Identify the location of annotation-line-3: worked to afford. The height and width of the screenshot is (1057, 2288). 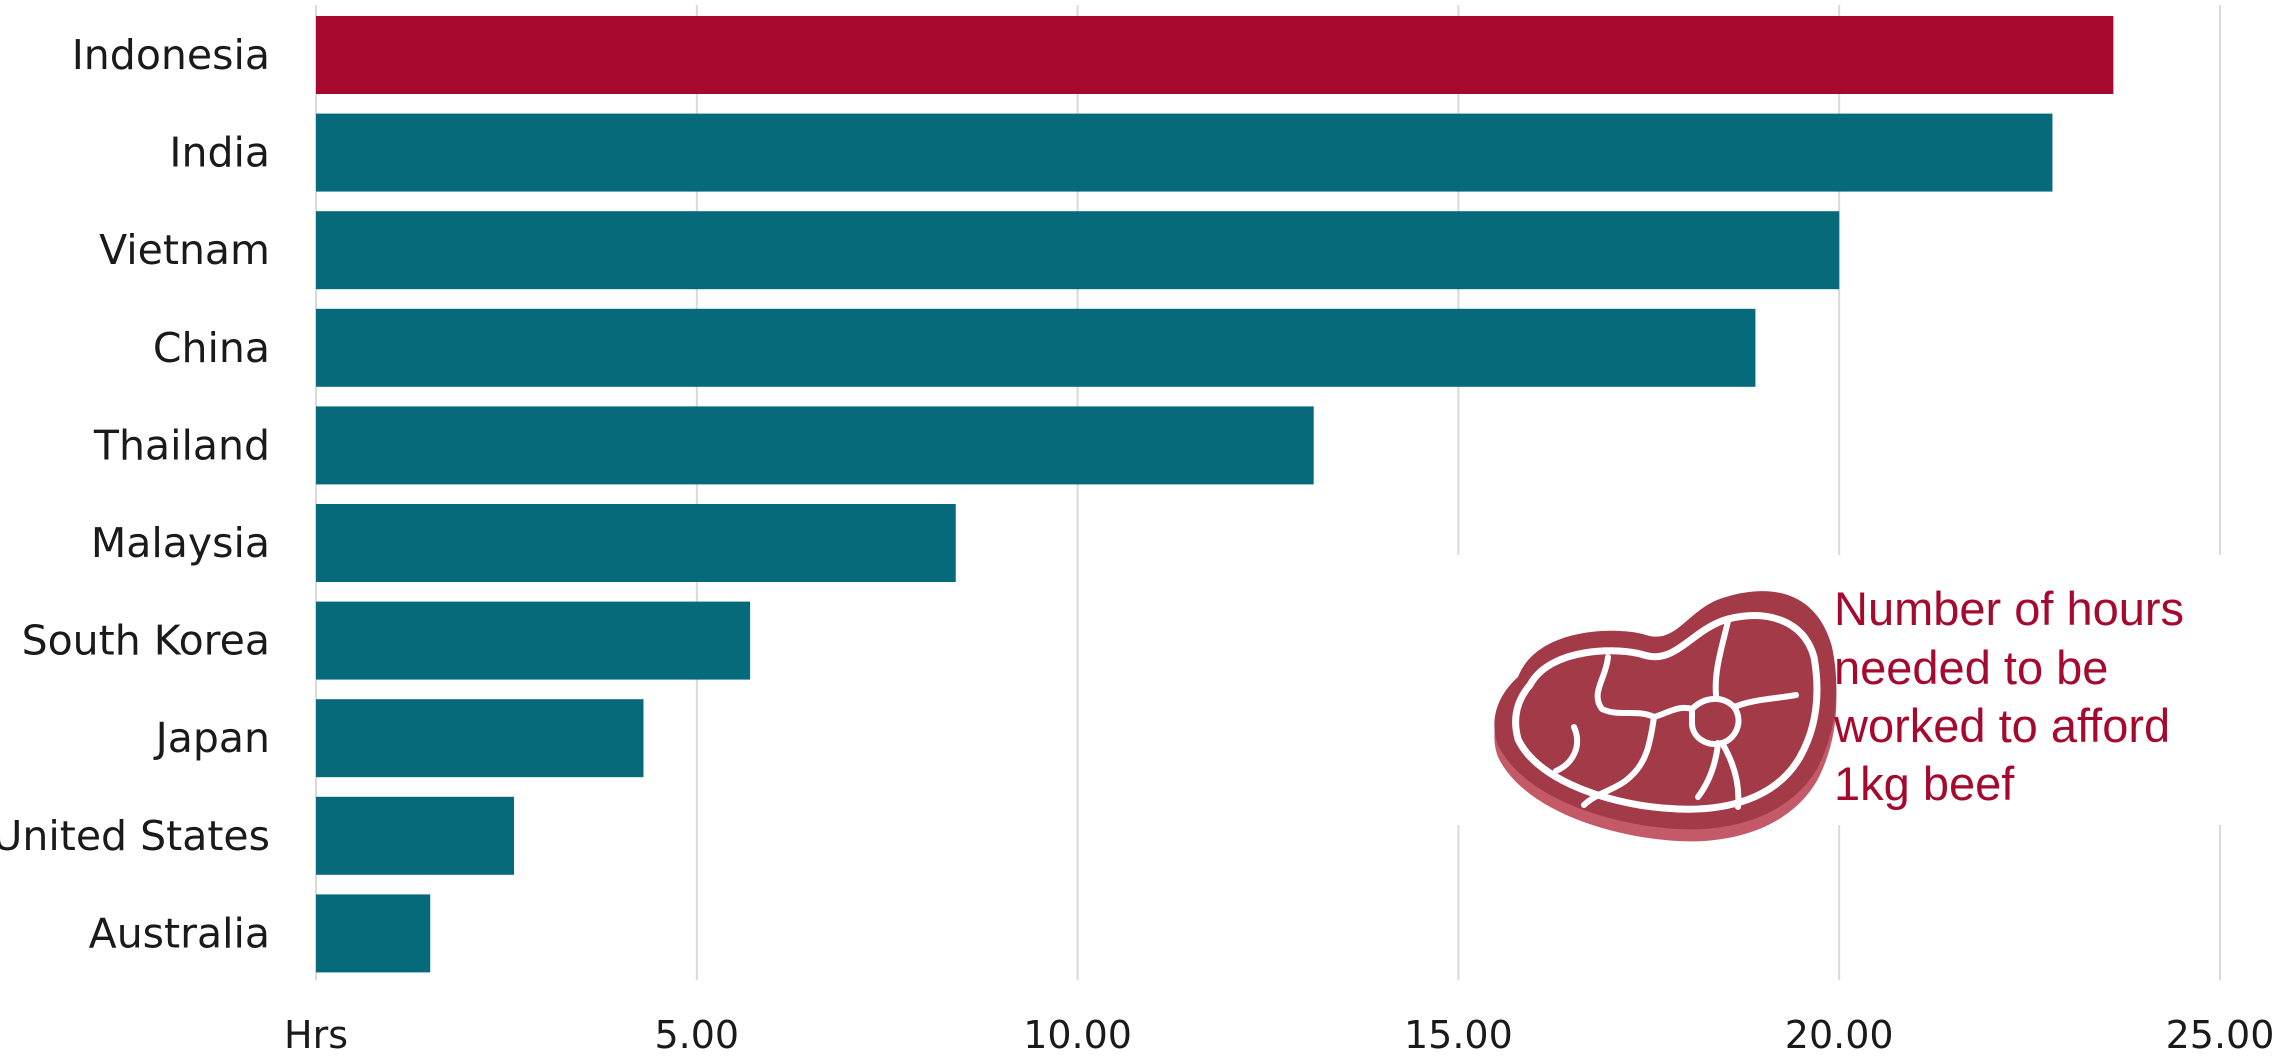
(2001, 725).